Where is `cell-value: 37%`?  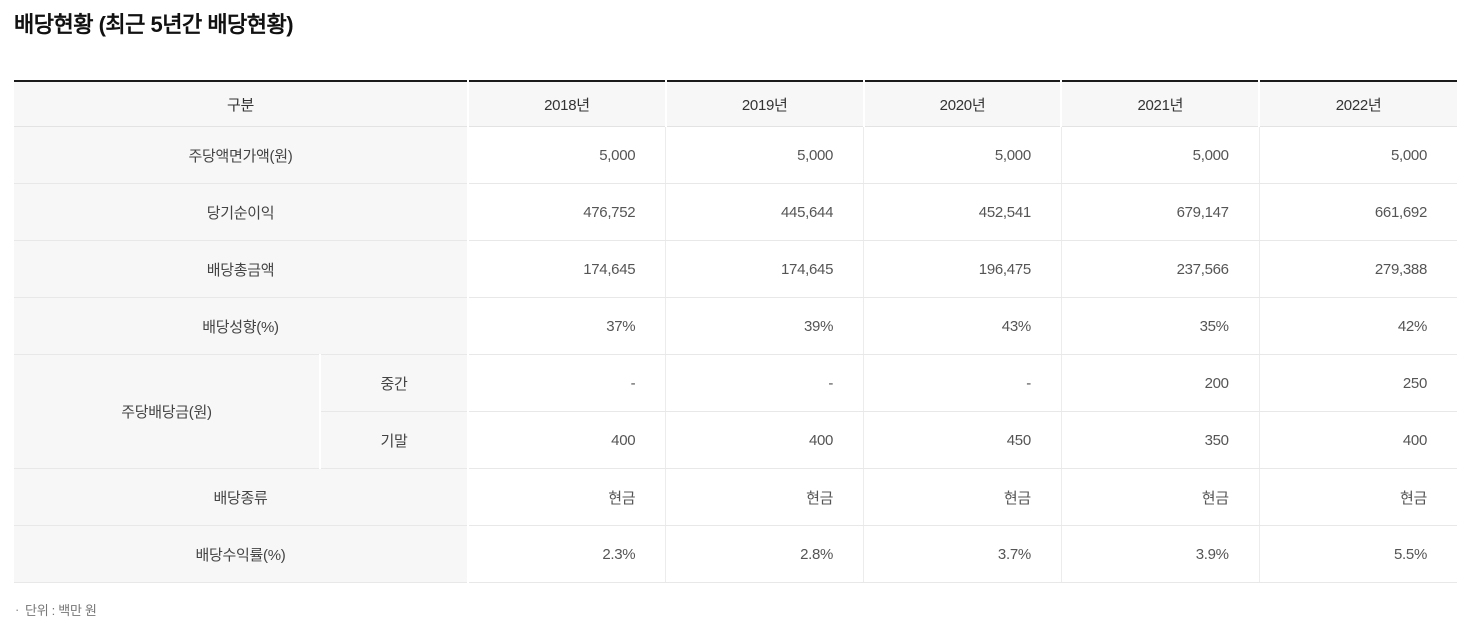
cell-value: 37% is located at coordinates (566, 326).